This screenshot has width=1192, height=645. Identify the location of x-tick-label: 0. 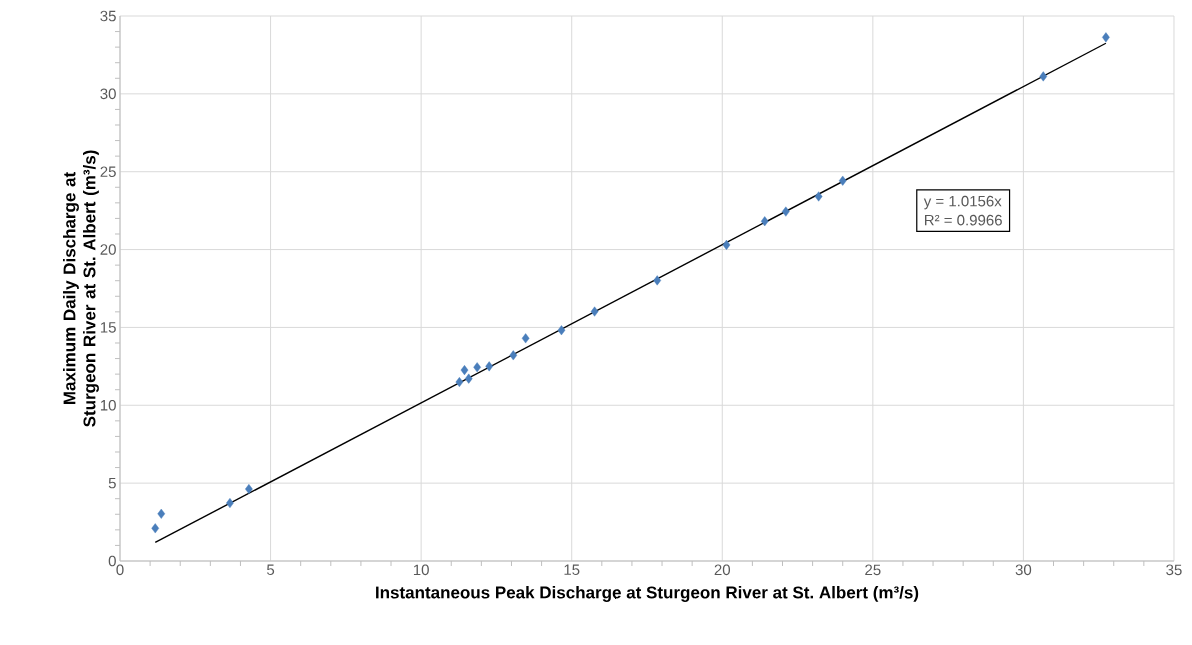
(120, 570).